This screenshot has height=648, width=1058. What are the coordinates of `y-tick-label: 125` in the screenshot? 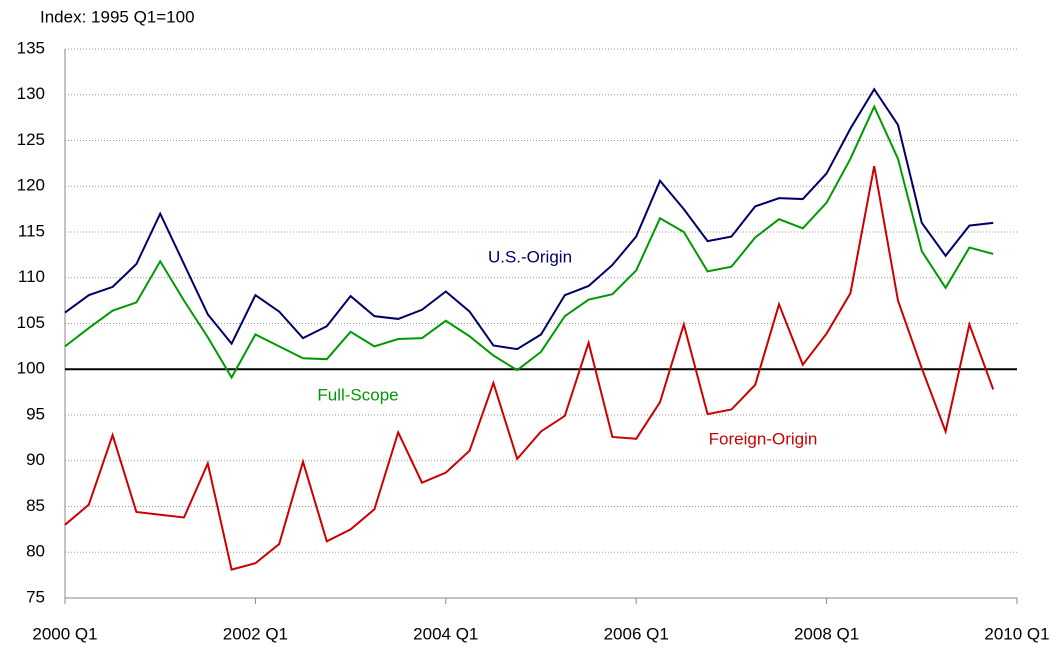 It's located at (31, 139).